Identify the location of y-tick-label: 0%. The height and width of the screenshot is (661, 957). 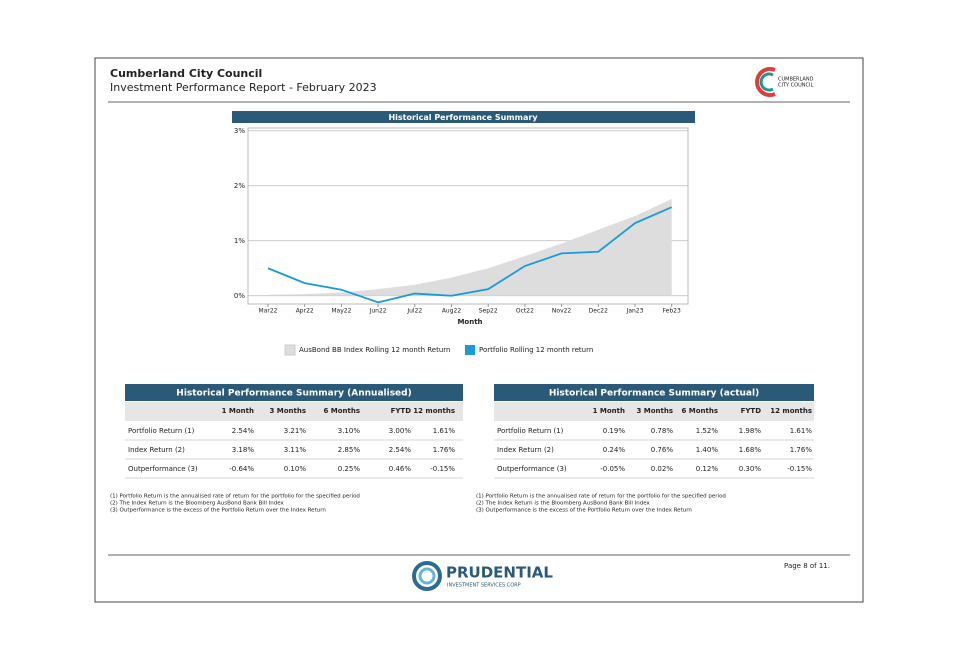
(239, 296).